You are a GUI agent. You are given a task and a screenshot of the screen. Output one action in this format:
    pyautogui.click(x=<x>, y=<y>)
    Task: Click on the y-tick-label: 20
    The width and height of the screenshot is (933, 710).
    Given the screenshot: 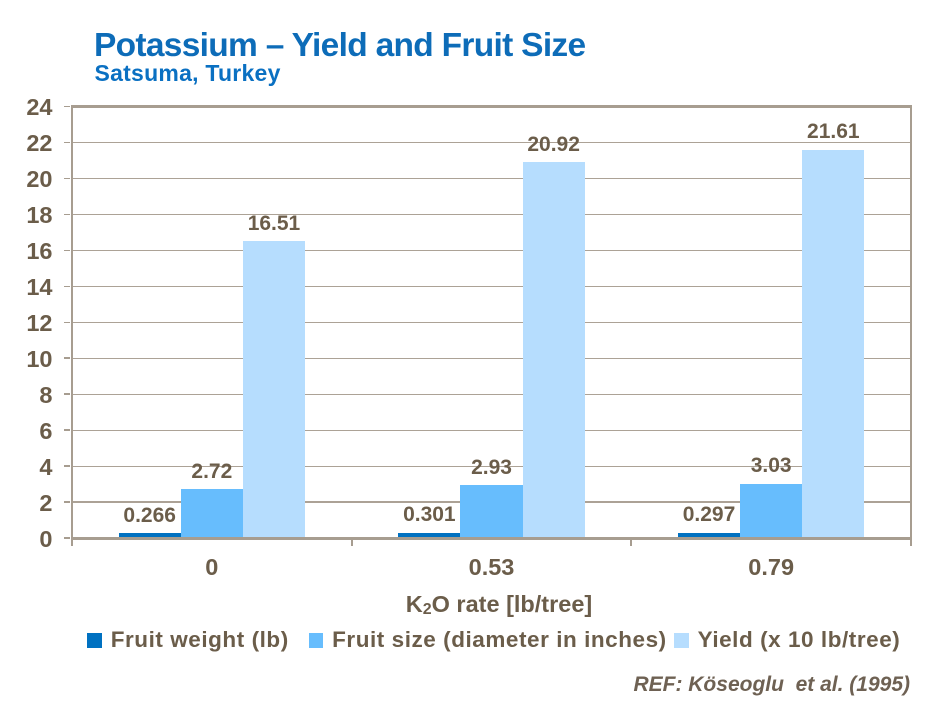 What is the action you would take?
    pyautogui.click(x=39, y=179)
    